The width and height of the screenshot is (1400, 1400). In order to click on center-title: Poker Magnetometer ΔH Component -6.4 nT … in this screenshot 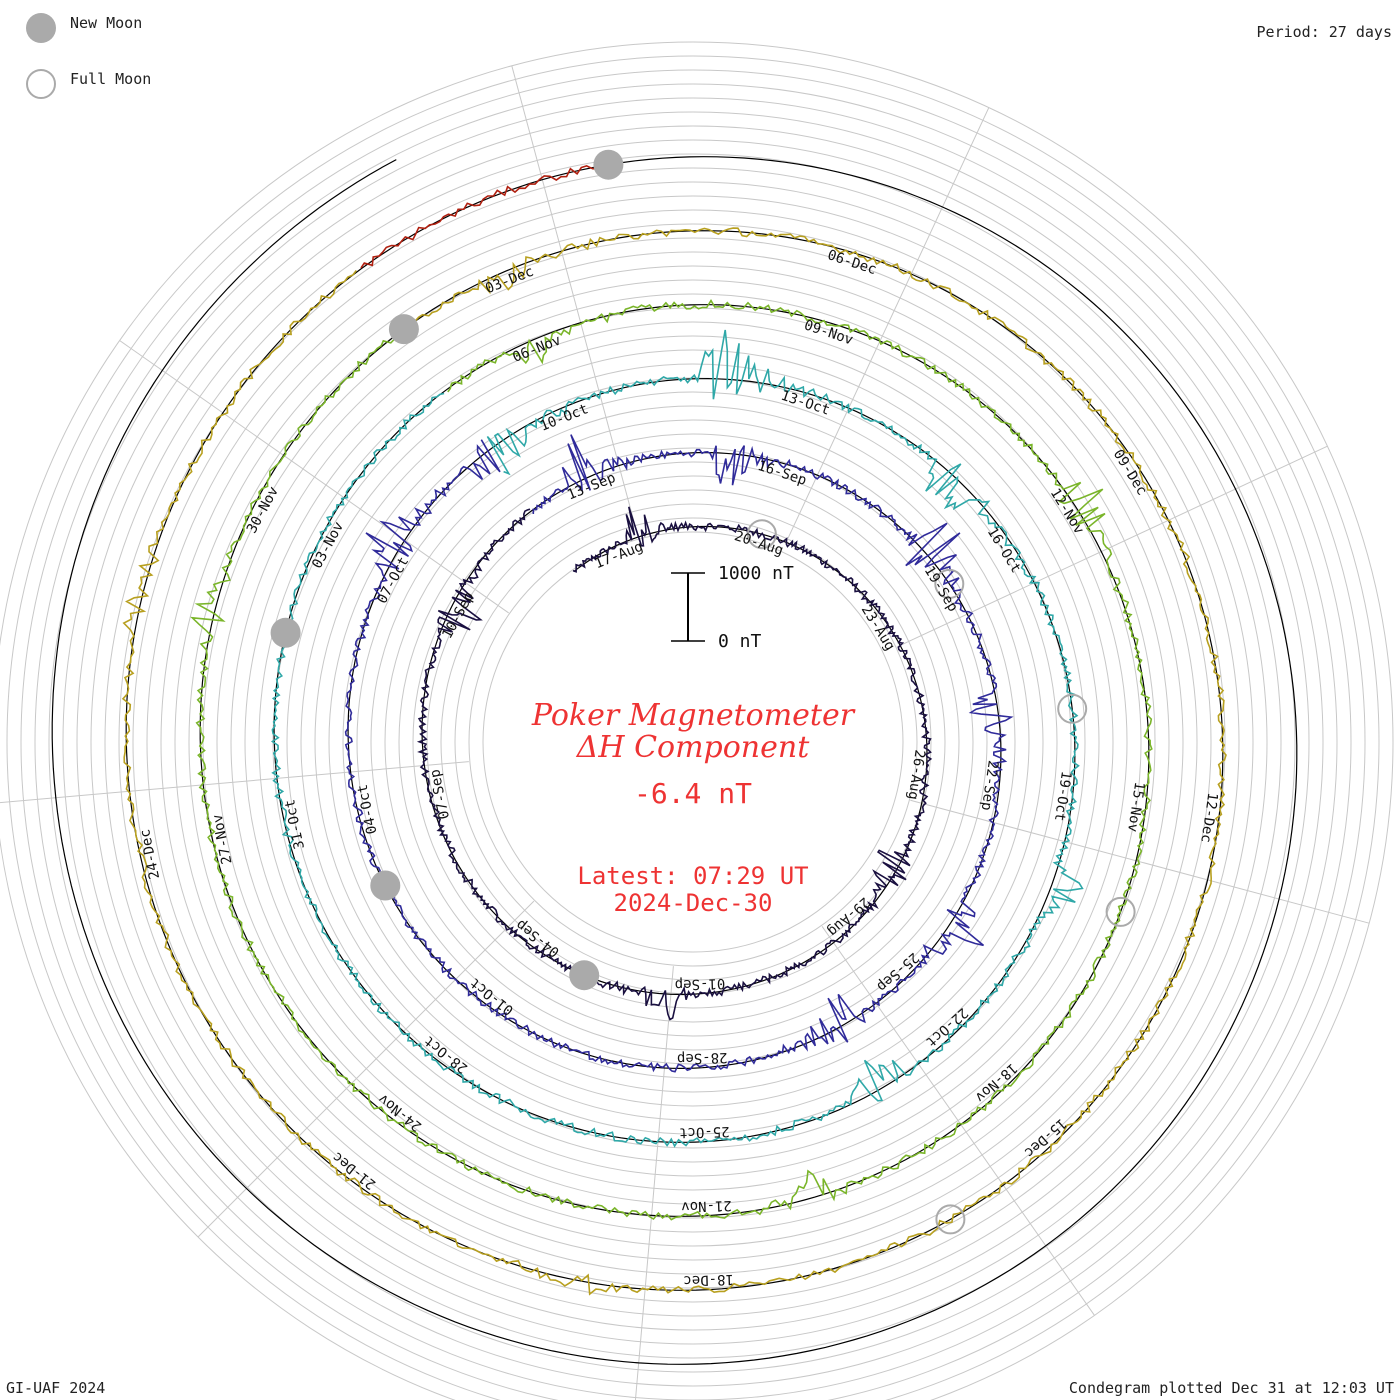, I will do `click(693, 807)`.